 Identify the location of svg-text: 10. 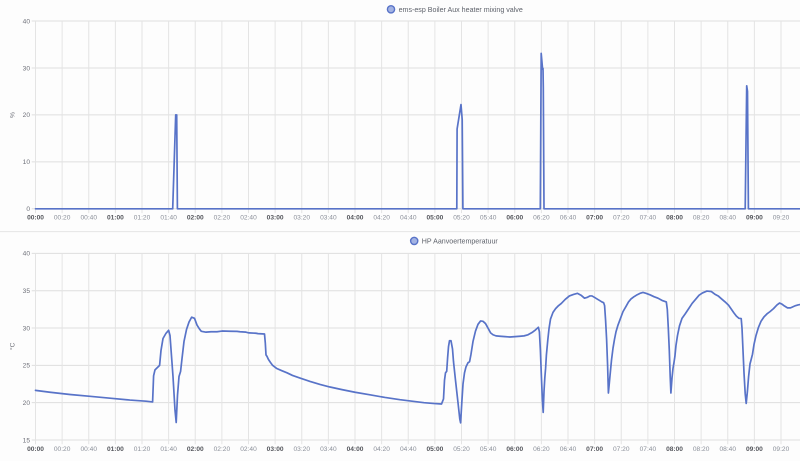
(27, 162).